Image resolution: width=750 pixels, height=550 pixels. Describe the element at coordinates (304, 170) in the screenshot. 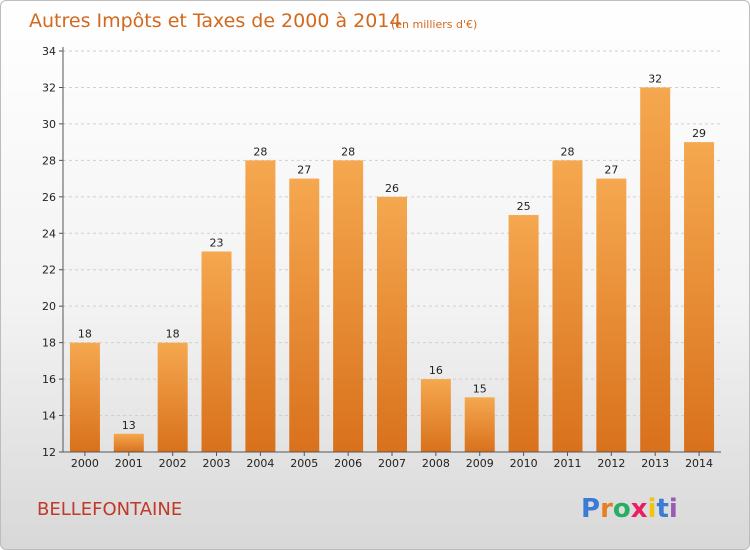

I see `data-label-2005: 27` at that location.